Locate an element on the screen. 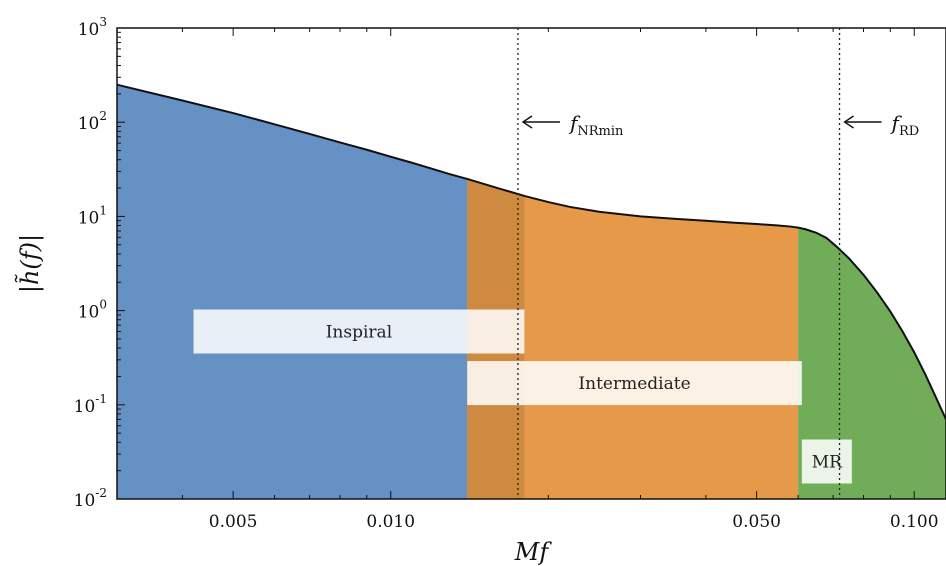 The height and width of the screenshot is (566, 946). y-tick-label: 10⁻² is located at coordinates (90, 498).